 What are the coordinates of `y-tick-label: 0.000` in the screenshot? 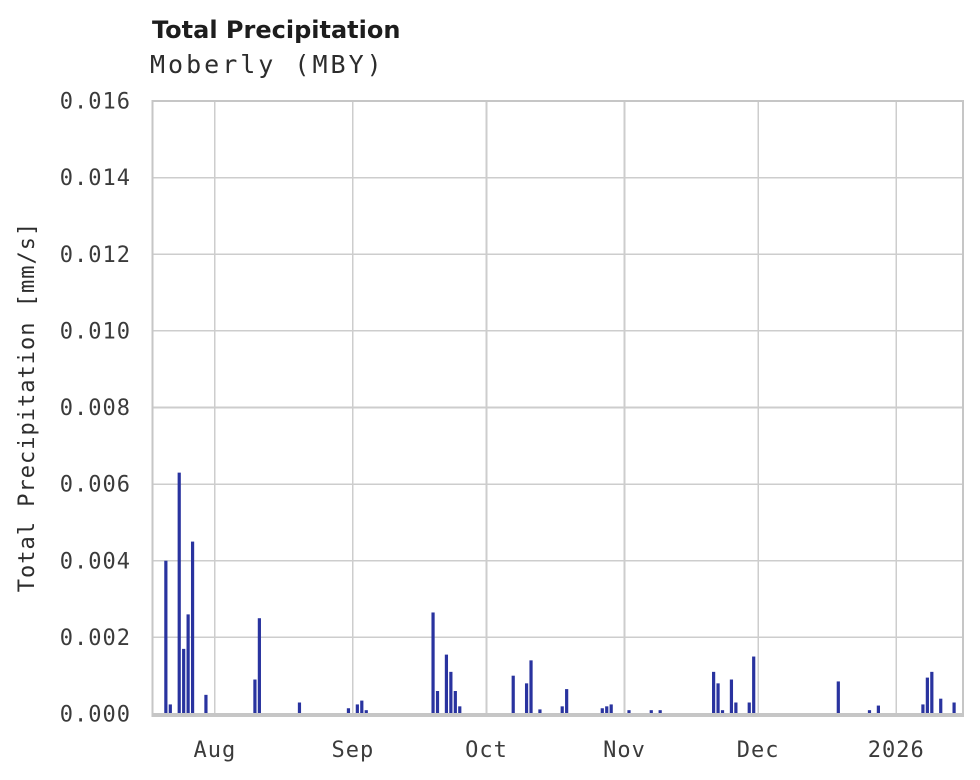 It's located at (95, 715).